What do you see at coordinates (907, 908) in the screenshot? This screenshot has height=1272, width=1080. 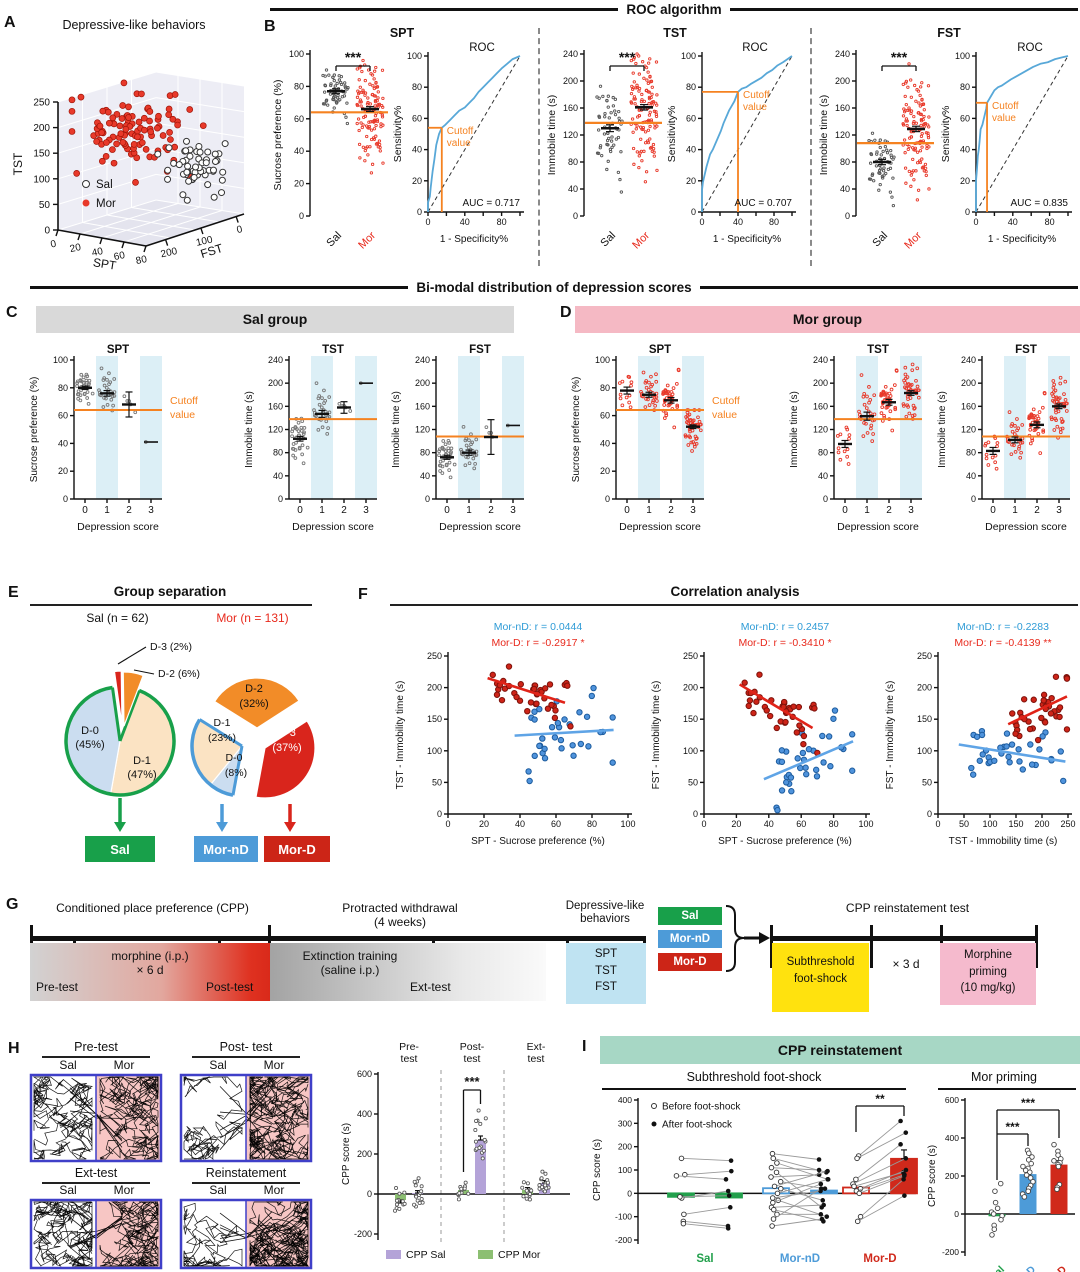 I see `reinstatement-test-title: CPP reinstatement test` at bounding box center [907, 908].